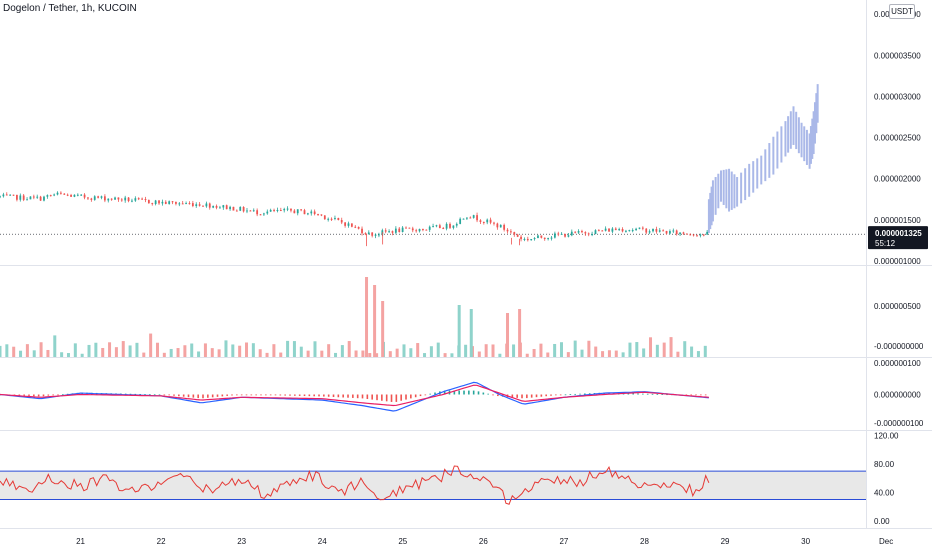 The height and width of the screenshot is (555, 932). What do you see at coordinates (897, 138) in the screenshot?
I see `price-tick-label: 0.000002500` at bounding box center [897, 138].